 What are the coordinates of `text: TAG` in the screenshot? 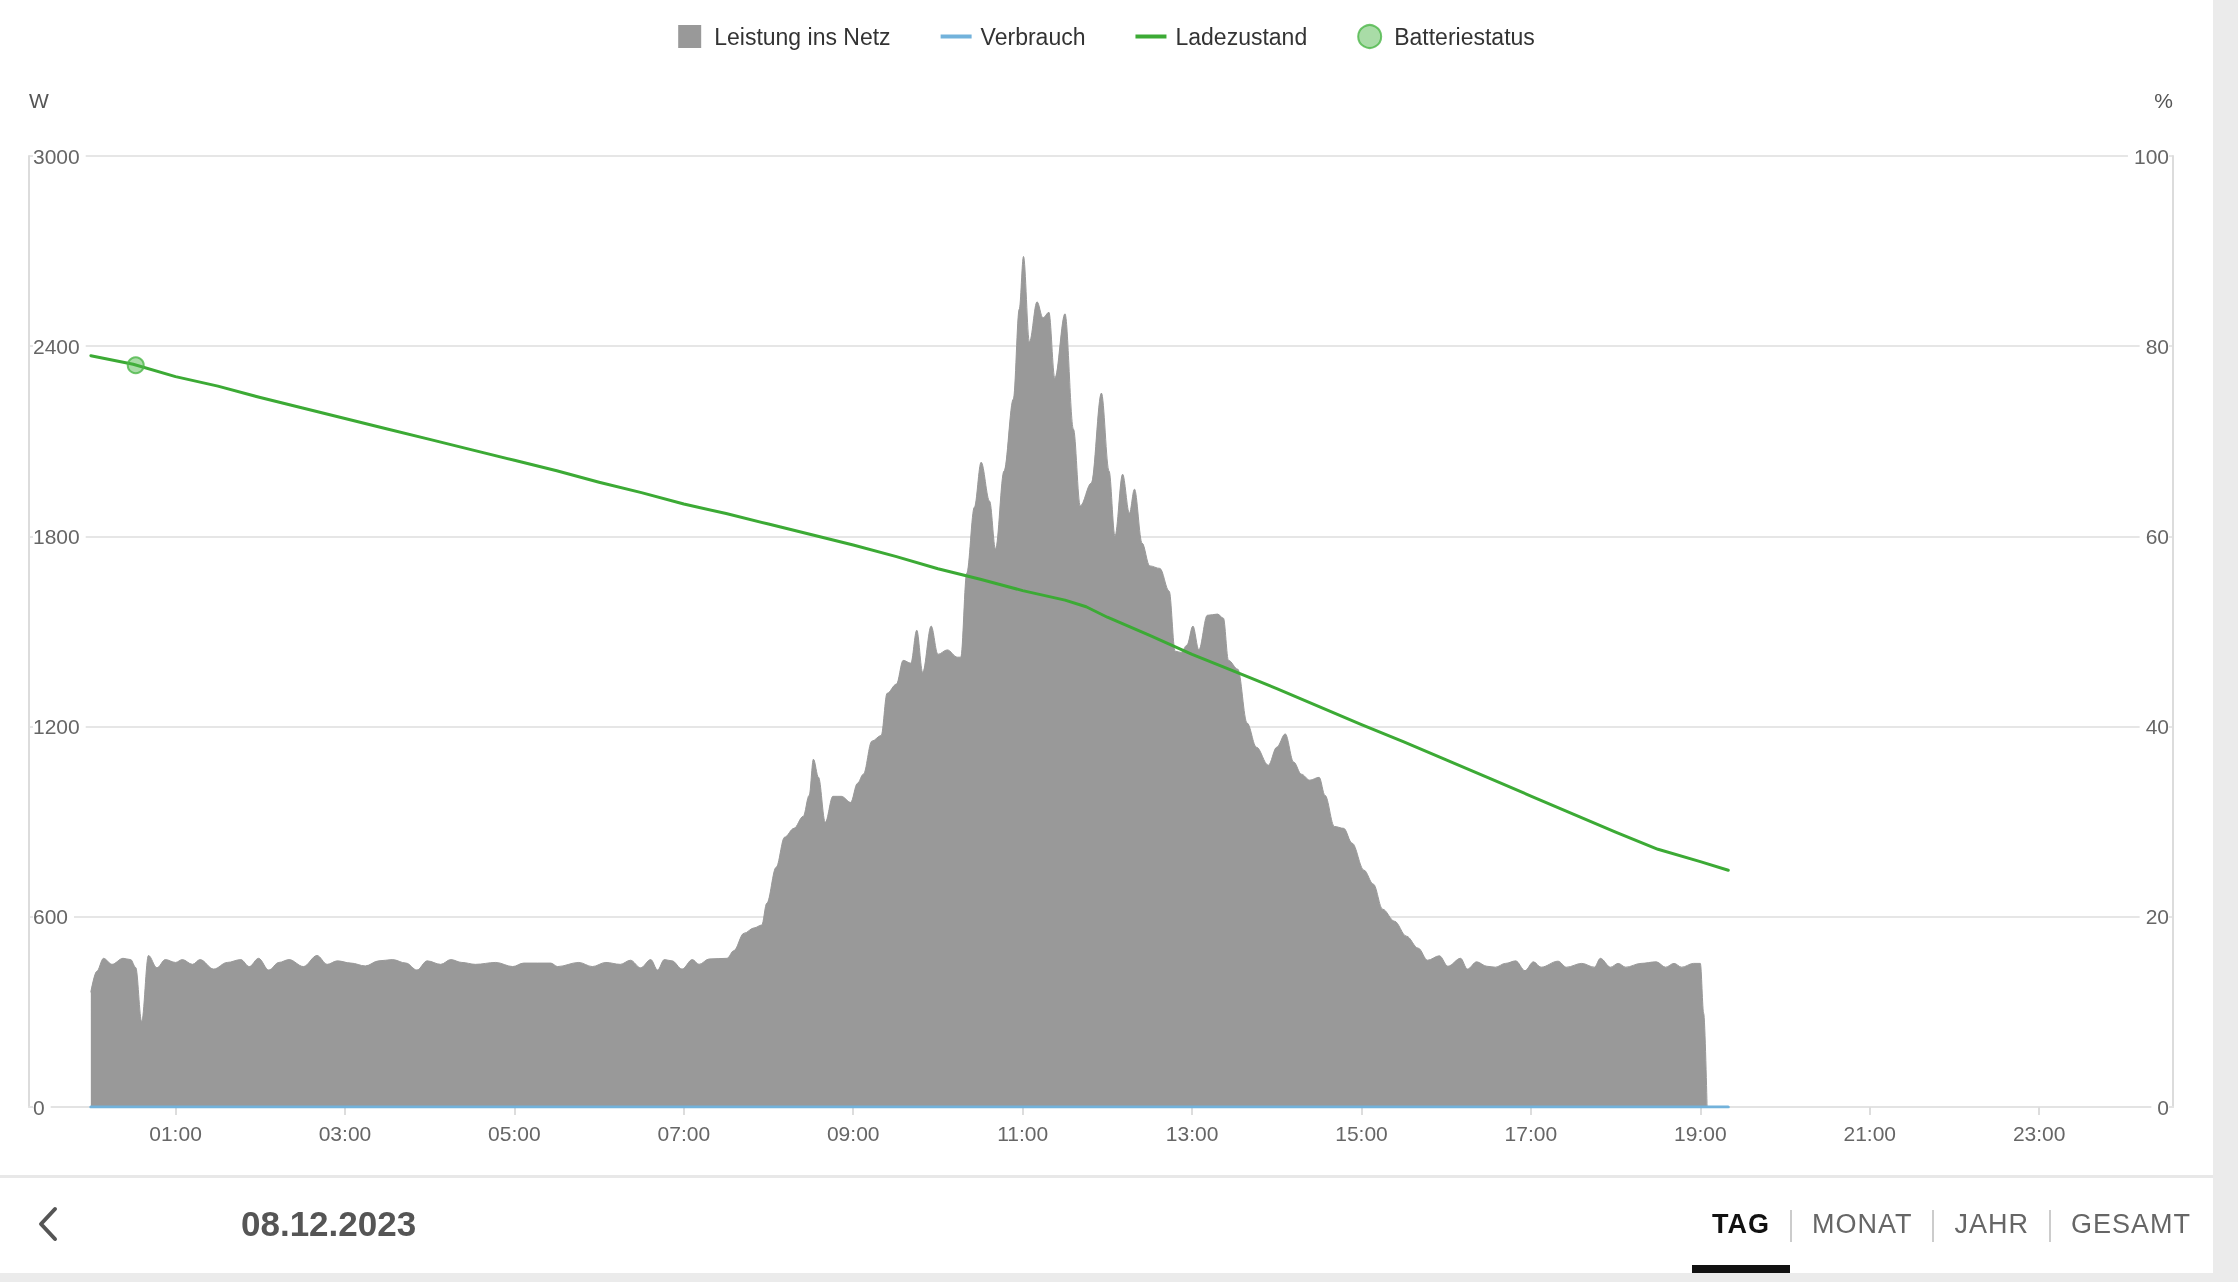 It's located at (1740, 1224).